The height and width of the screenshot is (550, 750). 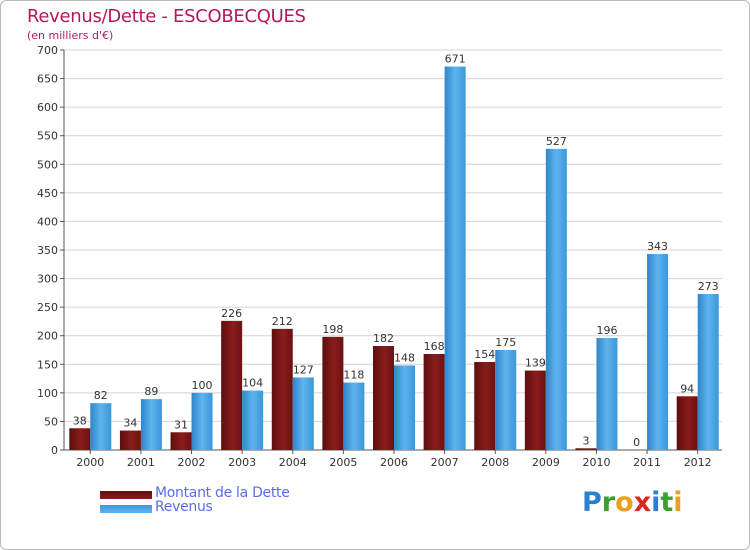 I want to click on value-label-revenus: 82, so click(x=101, y=395).